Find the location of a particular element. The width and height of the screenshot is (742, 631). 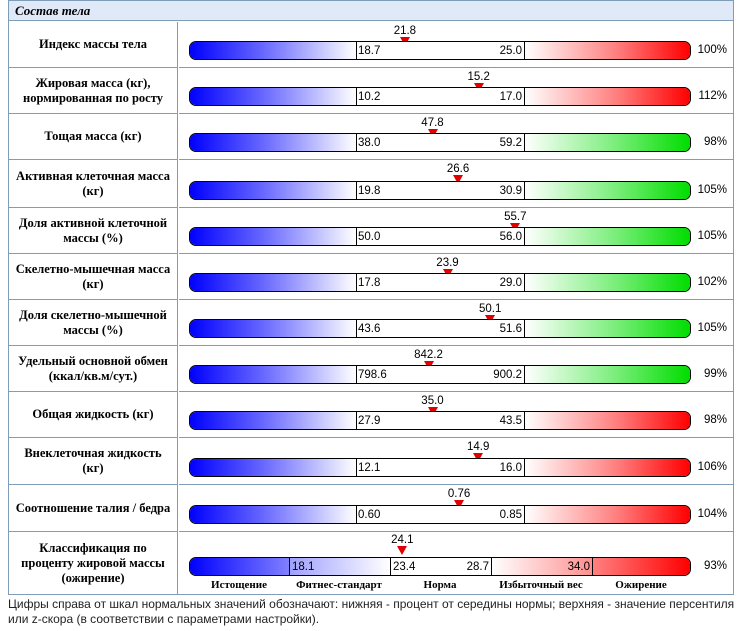

norm-high-value: 16.0 is located at coordinates (510, 468).